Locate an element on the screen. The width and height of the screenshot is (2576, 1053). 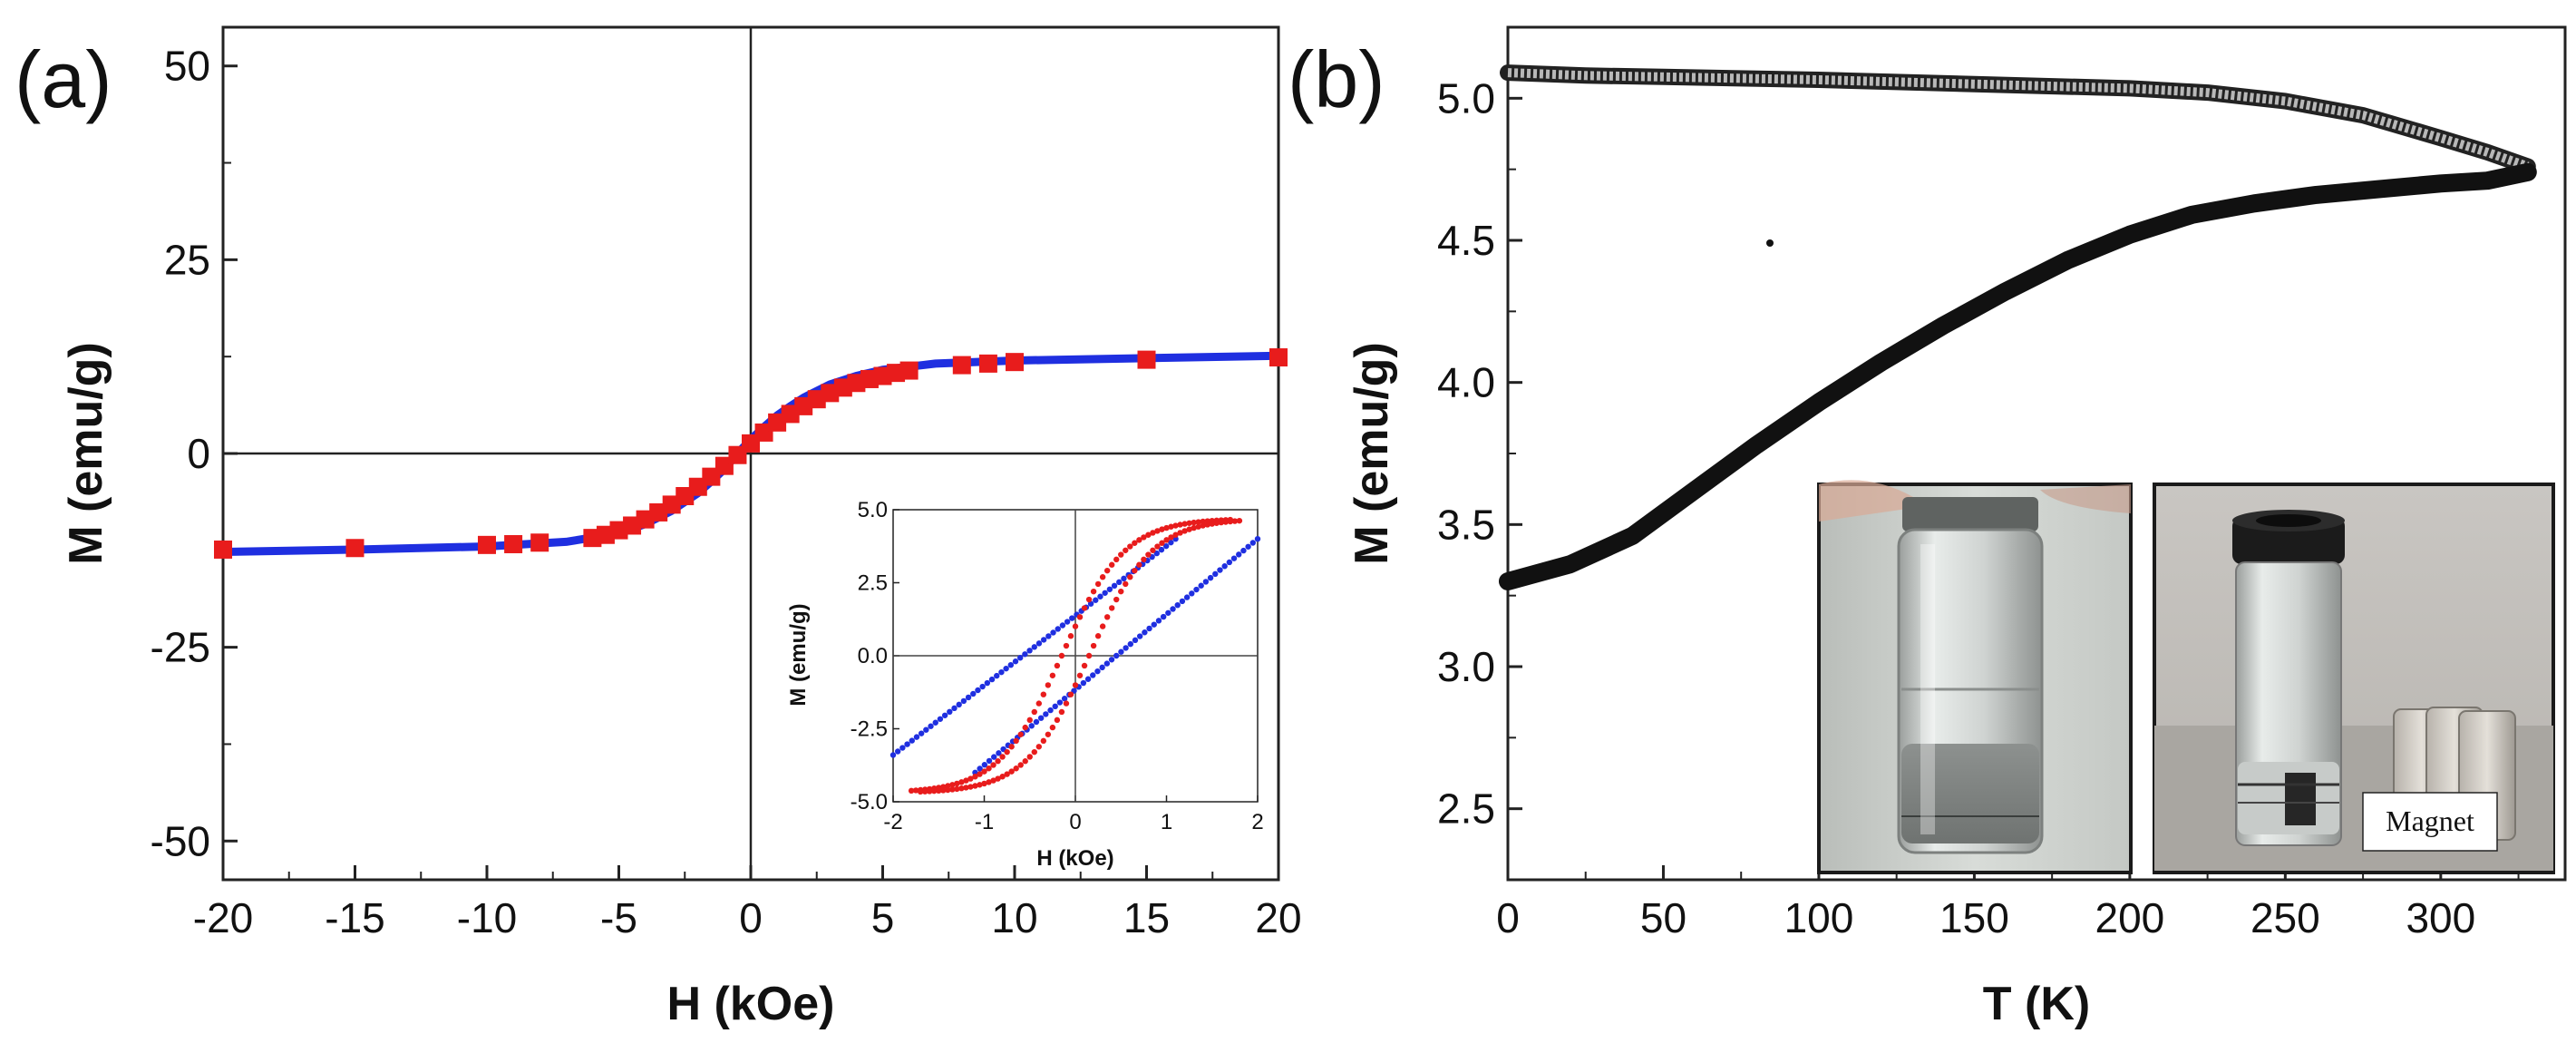
x-tick-label: 50 is located at coordinates (1663, 917).